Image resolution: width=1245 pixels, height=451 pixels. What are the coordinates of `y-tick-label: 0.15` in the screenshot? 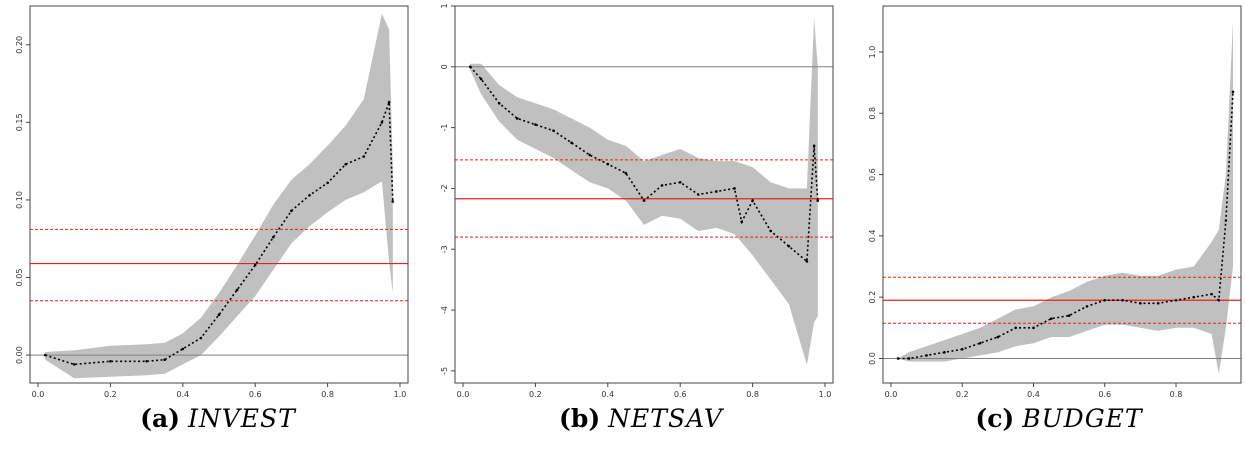 It's located at (19, 122).